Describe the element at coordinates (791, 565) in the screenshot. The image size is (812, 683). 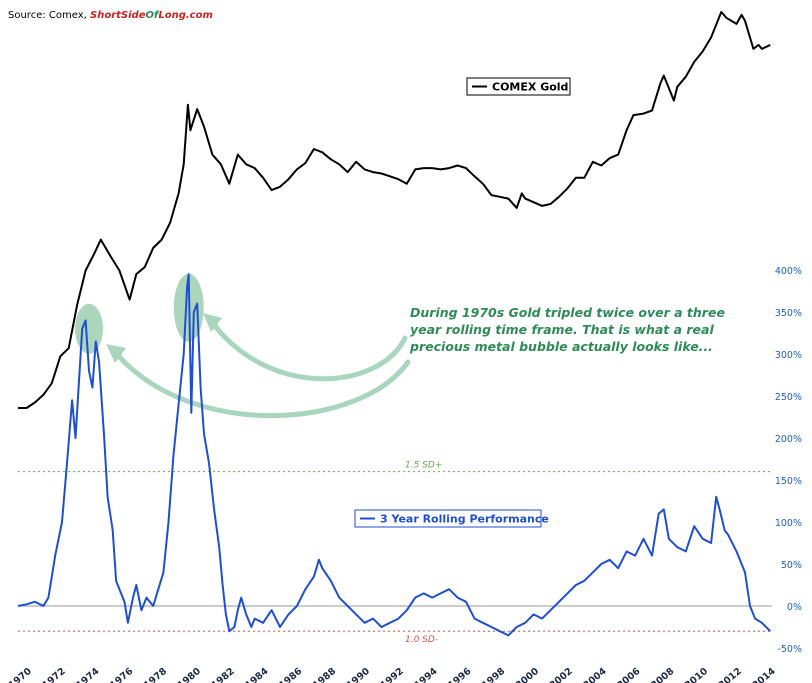
I see `y-tick-50: 50%` at that location.